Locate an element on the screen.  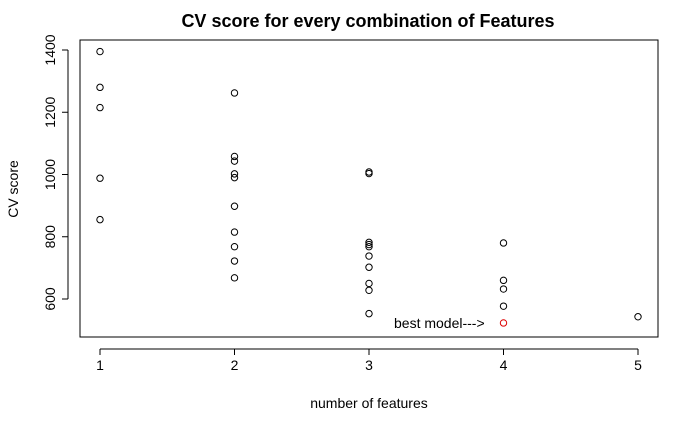
x-tick-label: 5 is located at coordinates (638, 365).